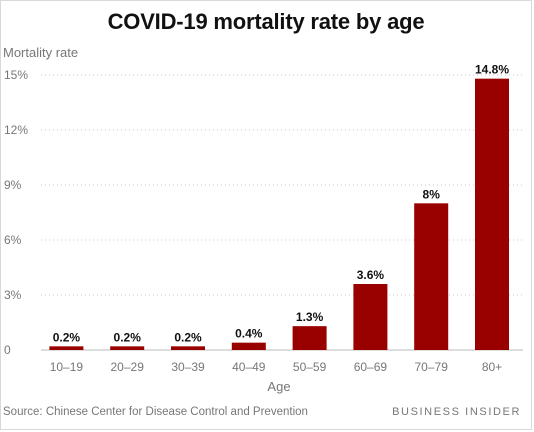 This screenshot has height=432, width=534. Describe the element at coordinates (432, 194) in the screenshot. I see `data-label: 8%` at that location.